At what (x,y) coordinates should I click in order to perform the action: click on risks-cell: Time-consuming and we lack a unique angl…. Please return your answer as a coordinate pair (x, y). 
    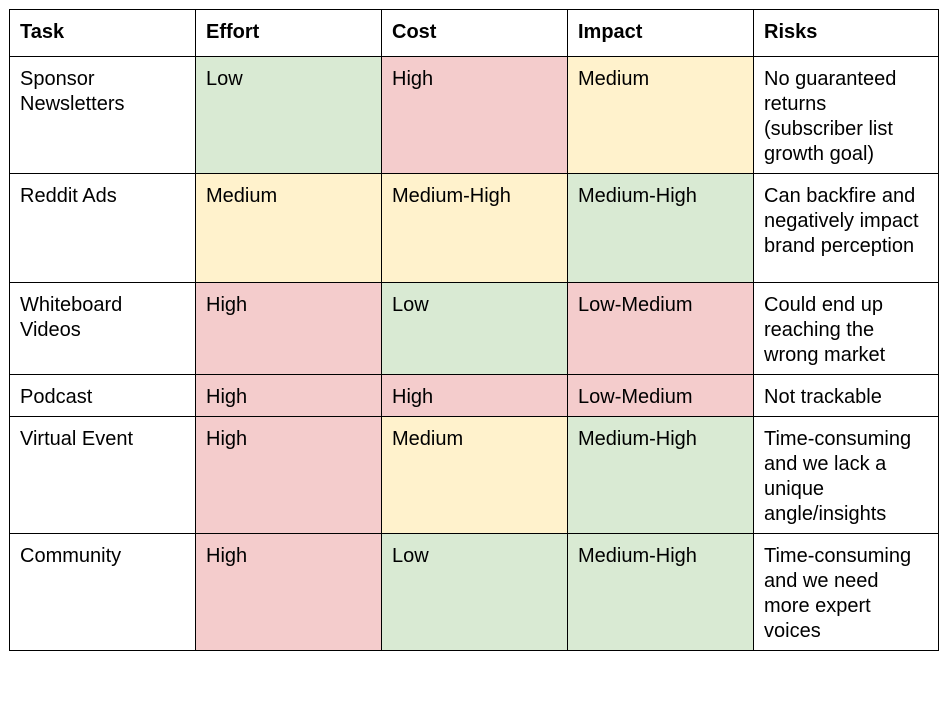
    Looking at the image, I should click on (846, 475).